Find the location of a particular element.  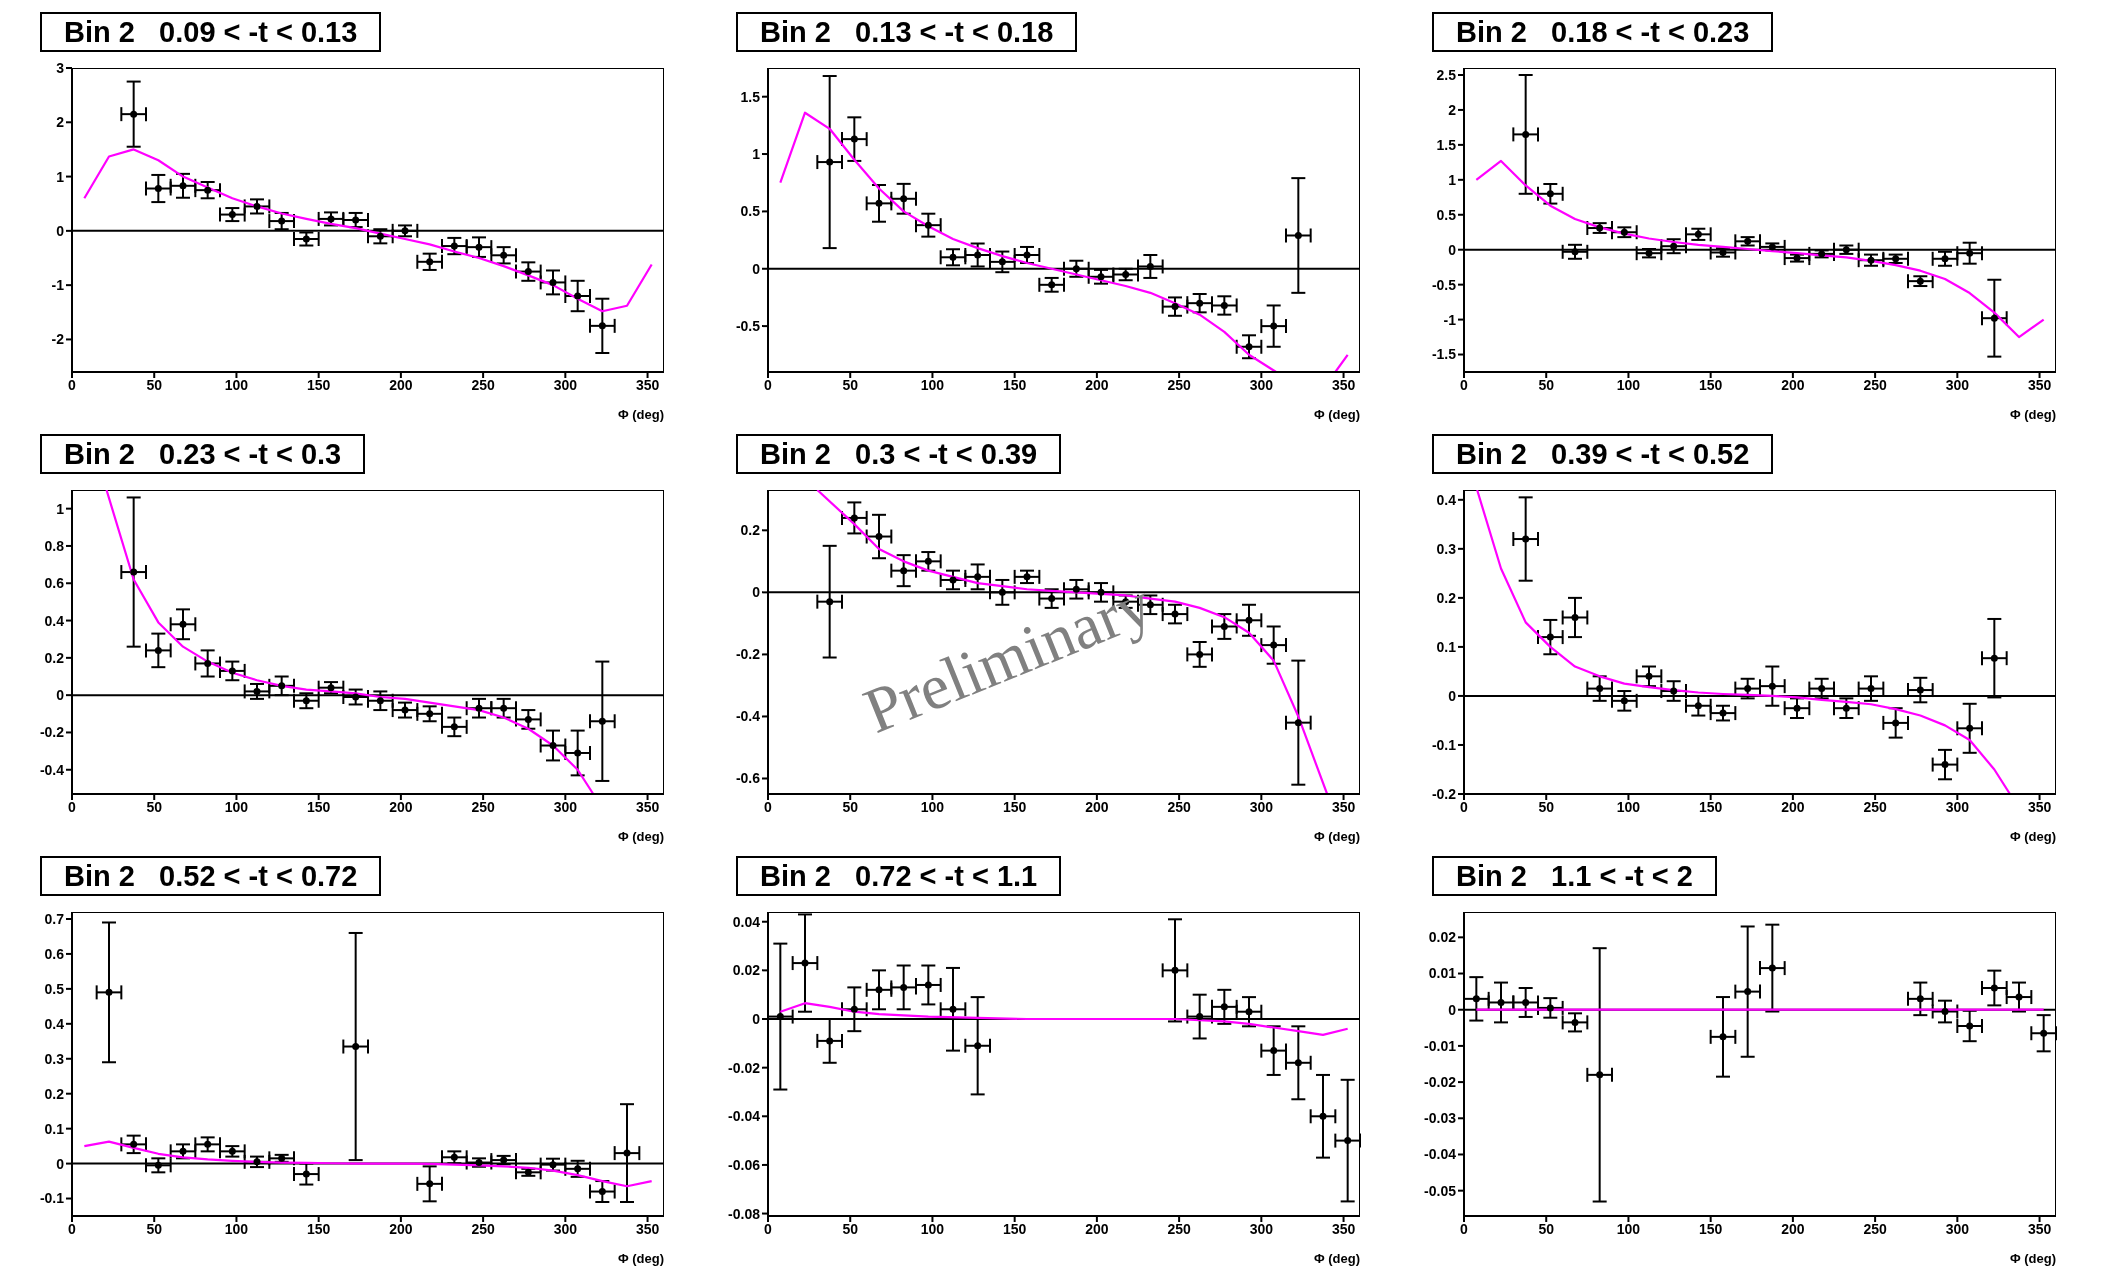

y-tick-label: -1.5 is located at coordinates (1444, 354).